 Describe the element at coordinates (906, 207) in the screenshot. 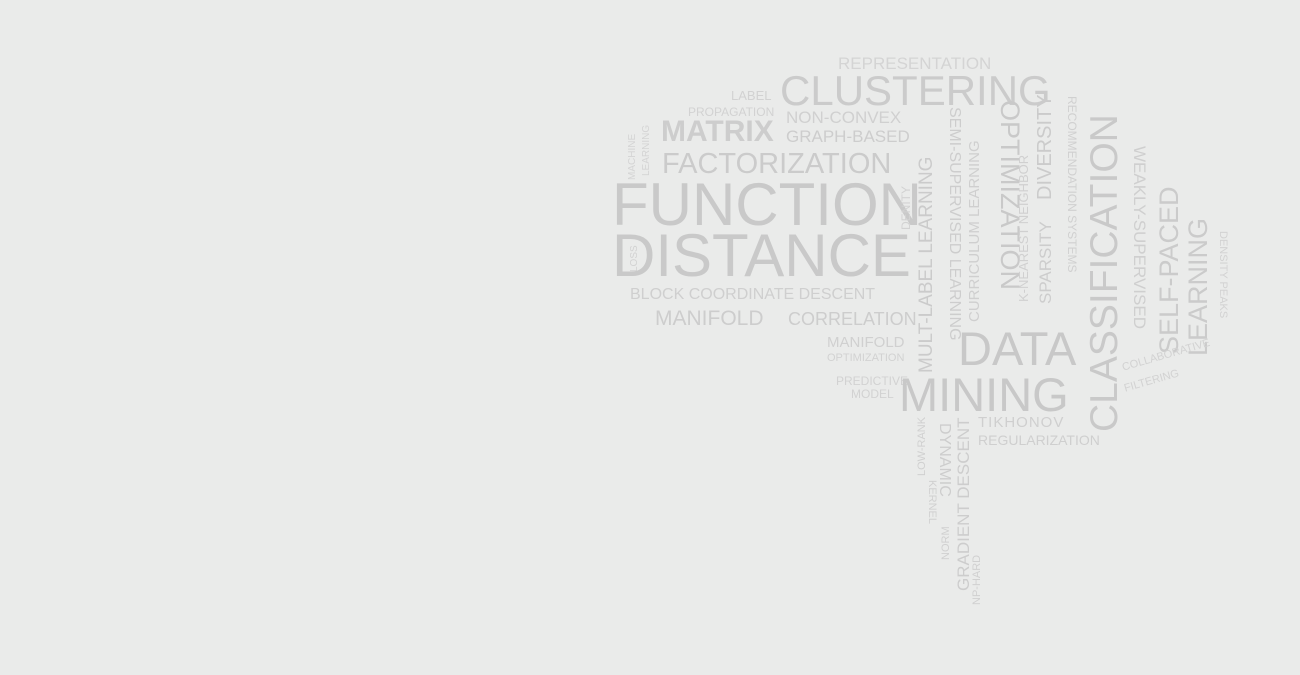

I see `word-denity: DENITY` at that location.